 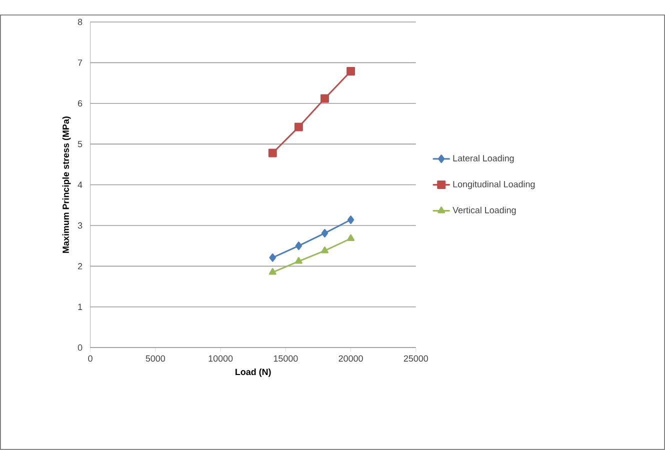 I want to click on x-tick-label: 0, so click(x=90, y=358).